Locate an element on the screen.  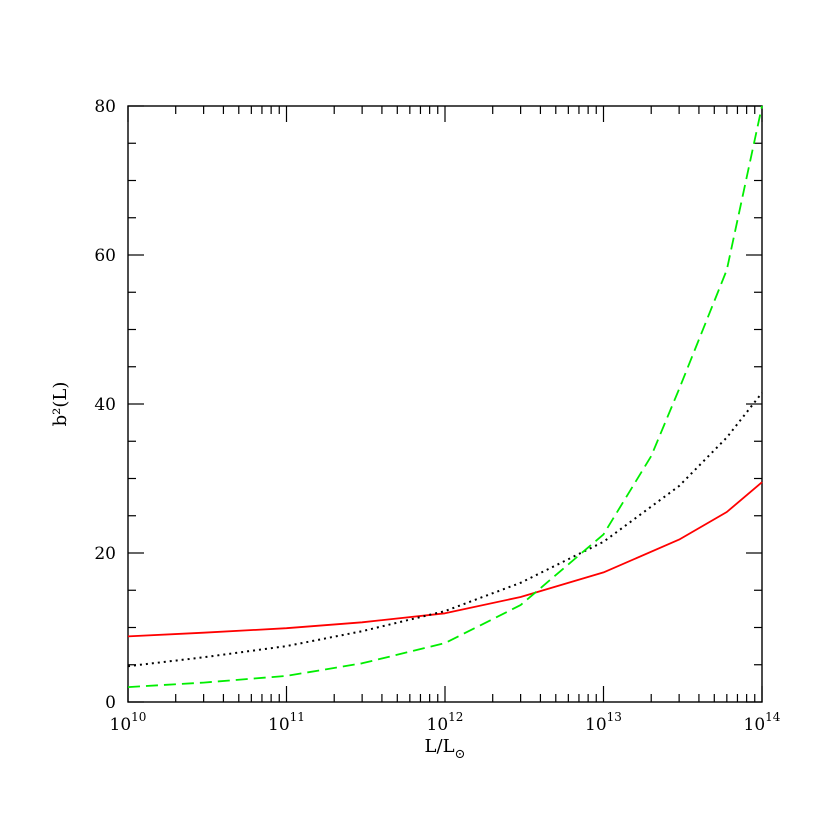
x-tick-label-exponent: 13 is located at coordinates (614, 717).